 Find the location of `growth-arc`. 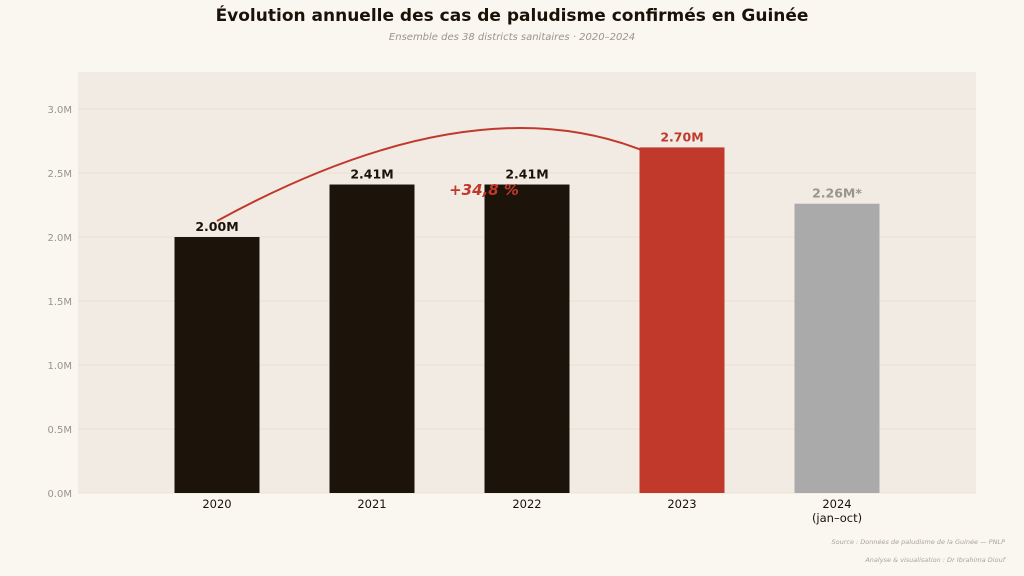

growth-arc is located at coordinates (428, 174).